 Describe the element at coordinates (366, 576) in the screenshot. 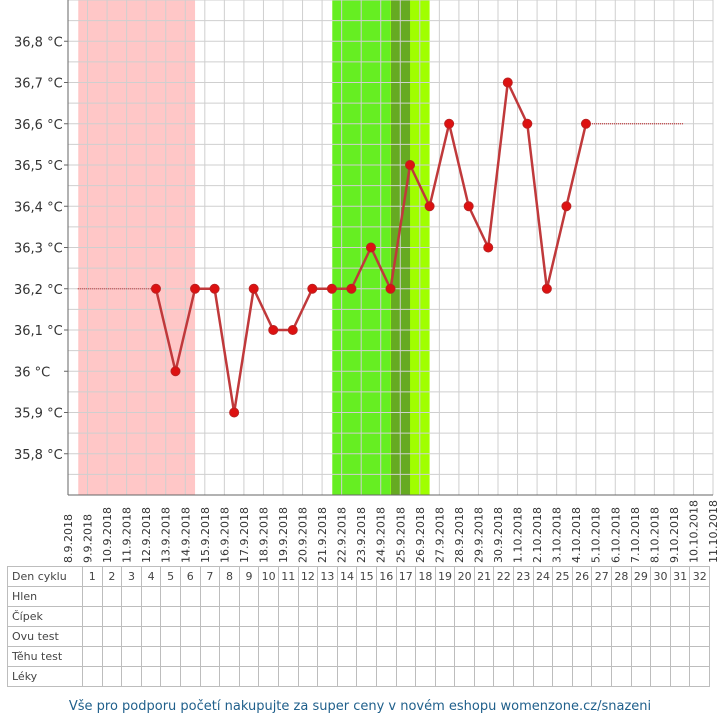

I see `cycle-day-cell: 15` at that location.